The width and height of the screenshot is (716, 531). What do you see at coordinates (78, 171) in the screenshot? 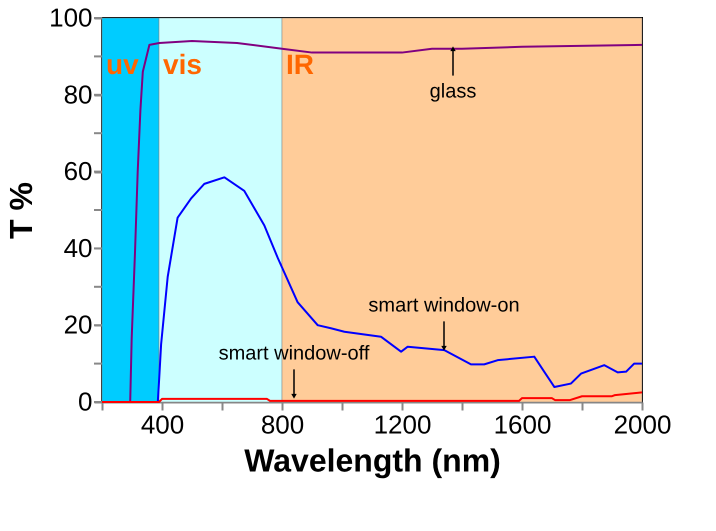
I see `y-tick-label: 60` at bounding box center [78, 171].